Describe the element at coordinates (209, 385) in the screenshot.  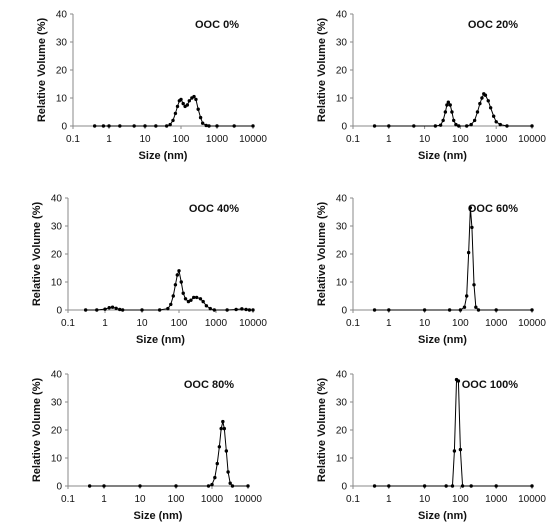
I see `panel-title: OOC 80%` at that location.